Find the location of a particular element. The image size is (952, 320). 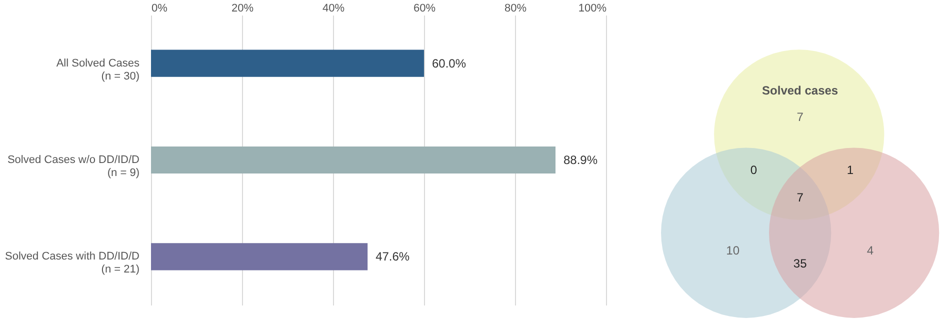

data-label: 60.0% is located at coordinates (449, 63).